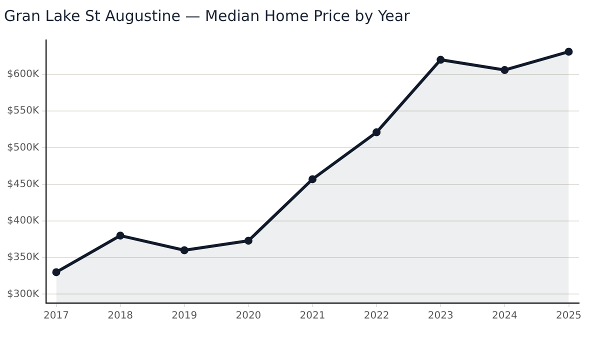 The image size is (599, 343). Describe the element at coordinates (23, 74) in the screenshot. I see `y-tick-label: $600K` at that location.